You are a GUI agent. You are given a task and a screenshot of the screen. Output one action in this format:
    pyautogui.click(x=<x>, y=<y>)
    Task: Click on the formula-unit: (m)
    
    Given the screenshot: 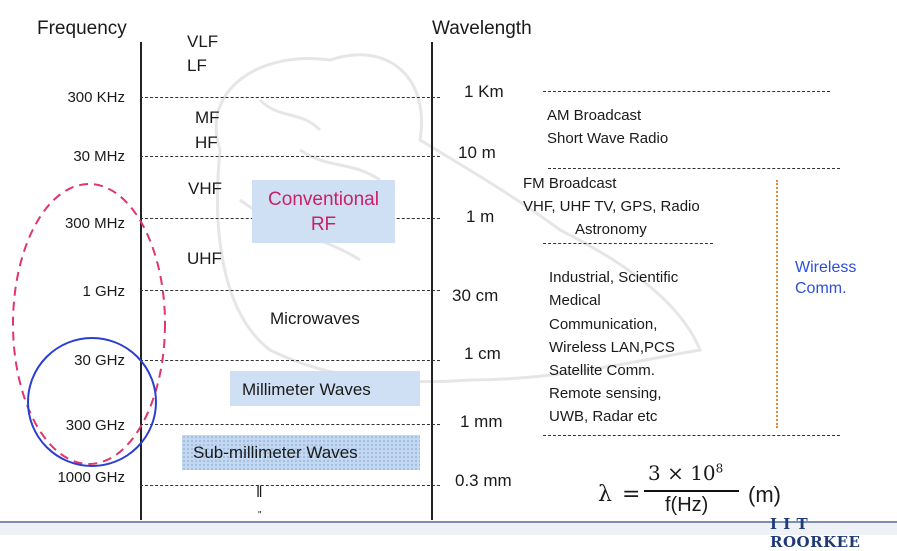 What is the action you would take?
    pyautogui.click(x=764, y=494)
    